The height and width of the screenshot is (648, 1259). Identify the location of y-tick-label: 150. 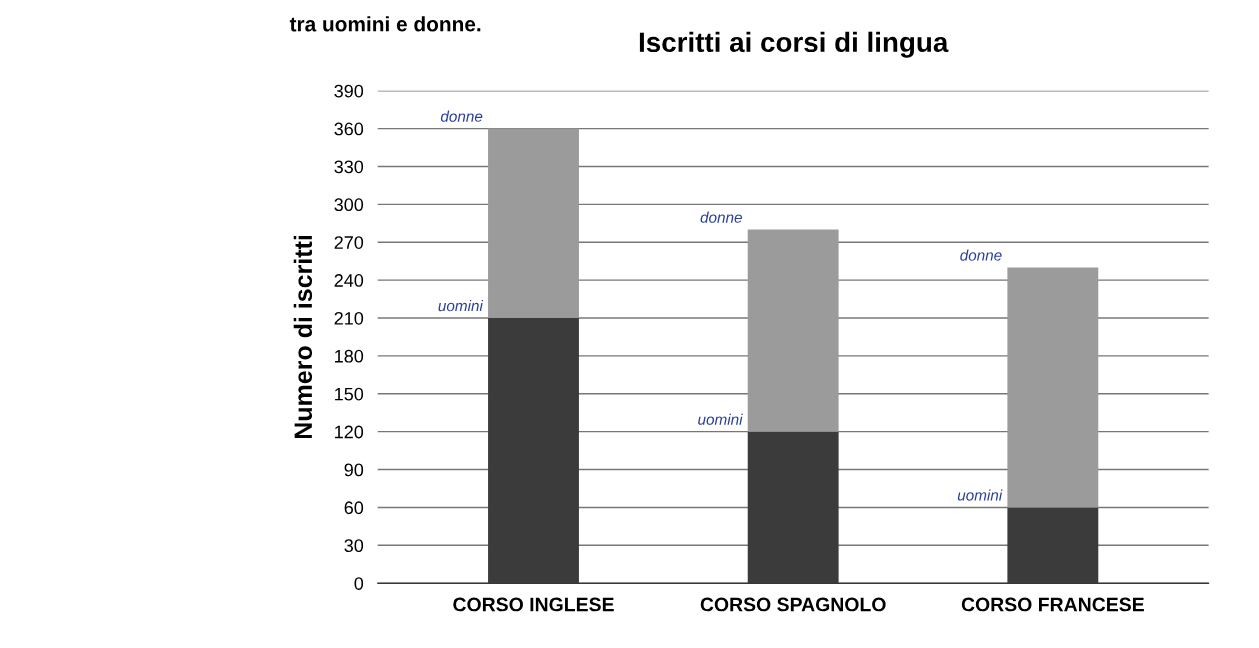
(349, 394).